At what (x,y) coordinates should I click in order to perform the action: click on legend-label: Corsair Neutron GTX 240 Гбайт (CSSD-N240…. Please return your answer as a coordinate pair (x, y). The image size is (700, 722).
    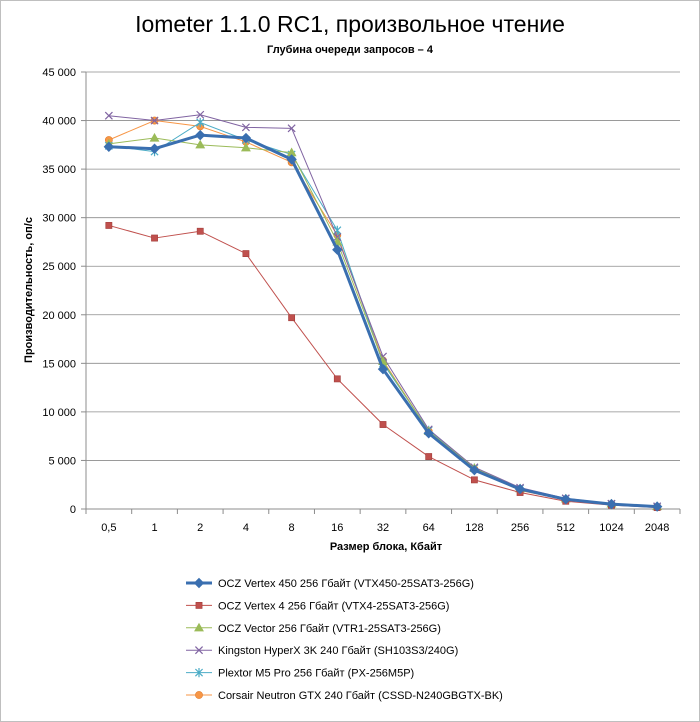
    Looking at the image, I should click on (360, 696).